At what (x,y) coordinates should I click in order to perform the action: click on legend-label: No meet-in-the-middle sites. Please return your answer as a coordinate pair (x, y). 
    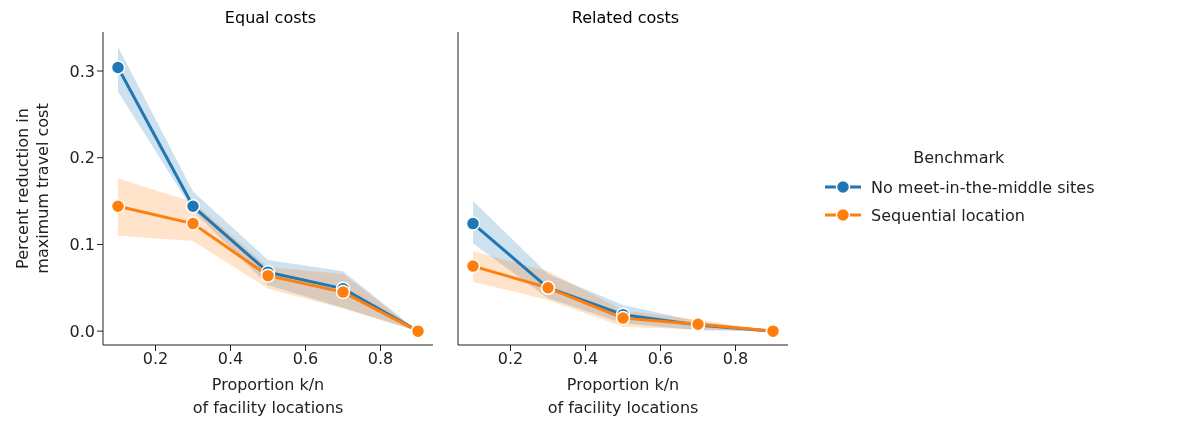
    Looking at the image, I should click on (983, 187).